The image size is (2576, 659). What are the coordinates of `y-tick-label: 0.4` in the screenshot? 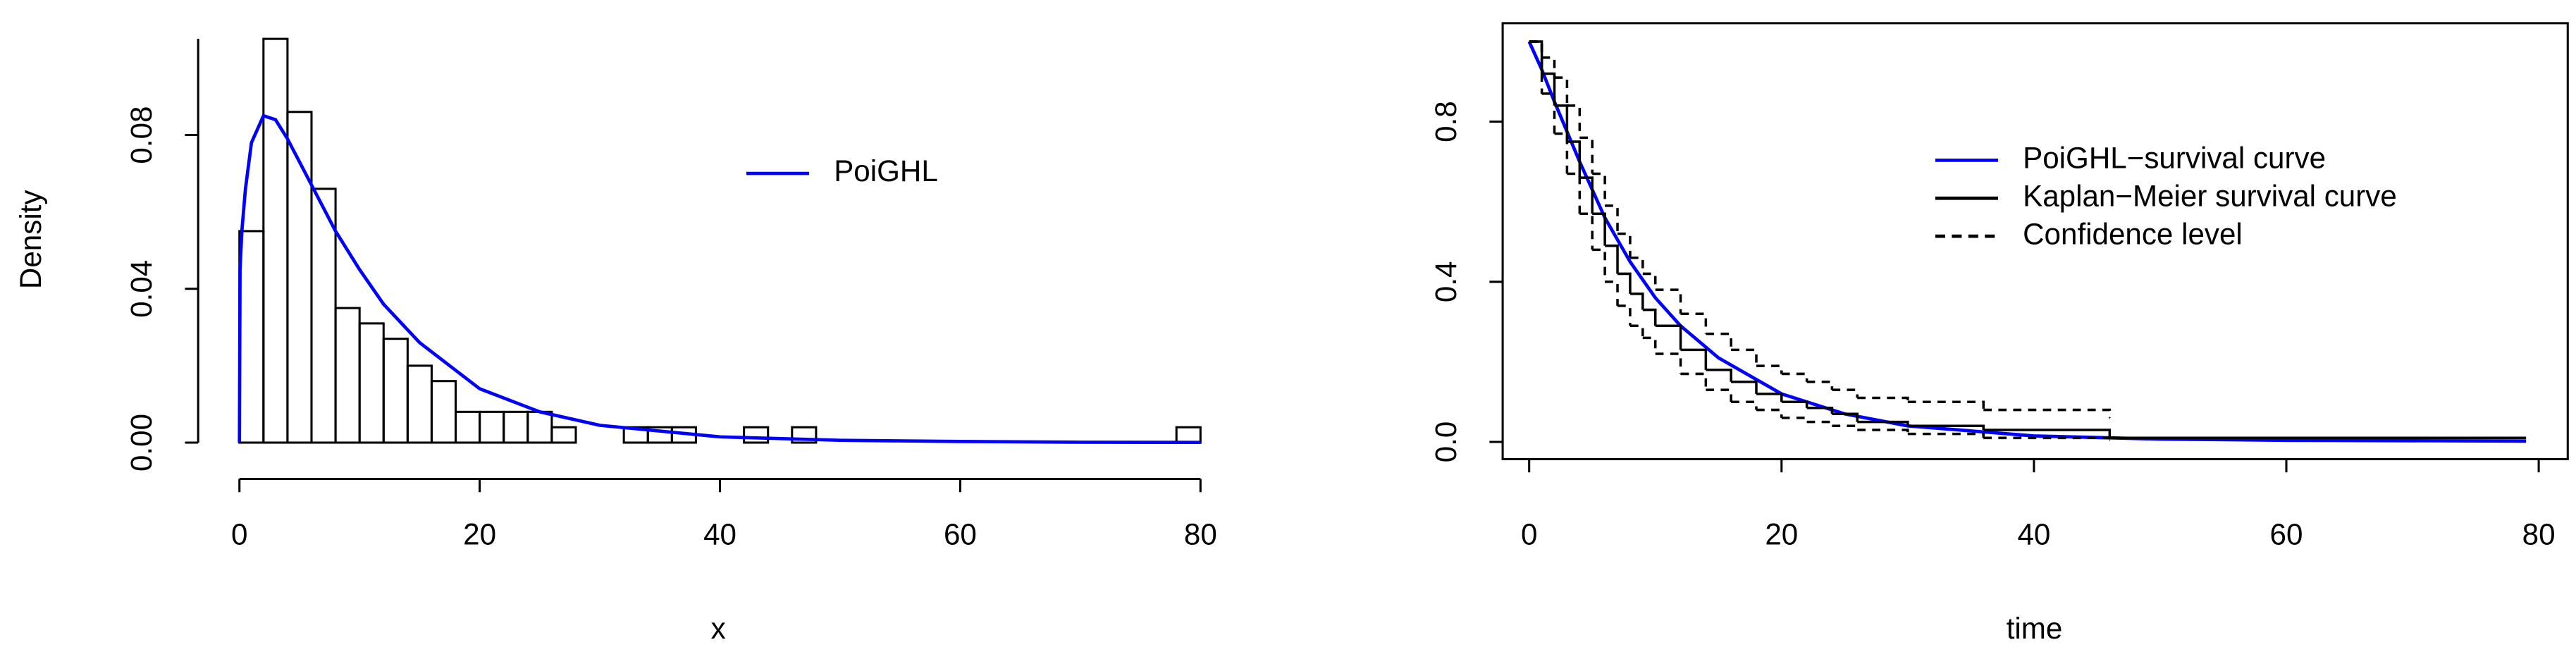 It's located at (1445, 281).